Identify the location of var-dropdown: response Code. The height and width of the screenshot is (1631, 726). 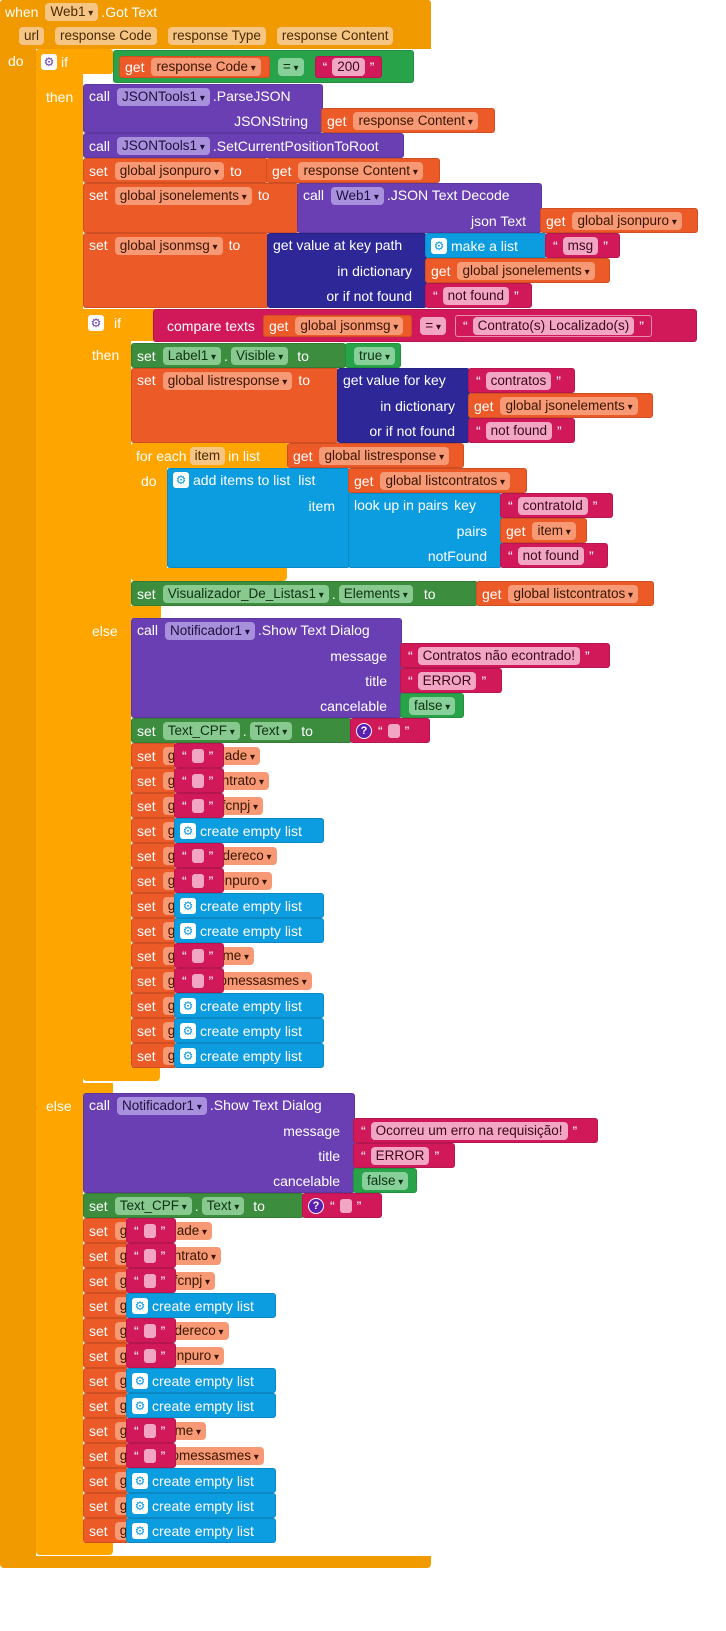
(206, 66).